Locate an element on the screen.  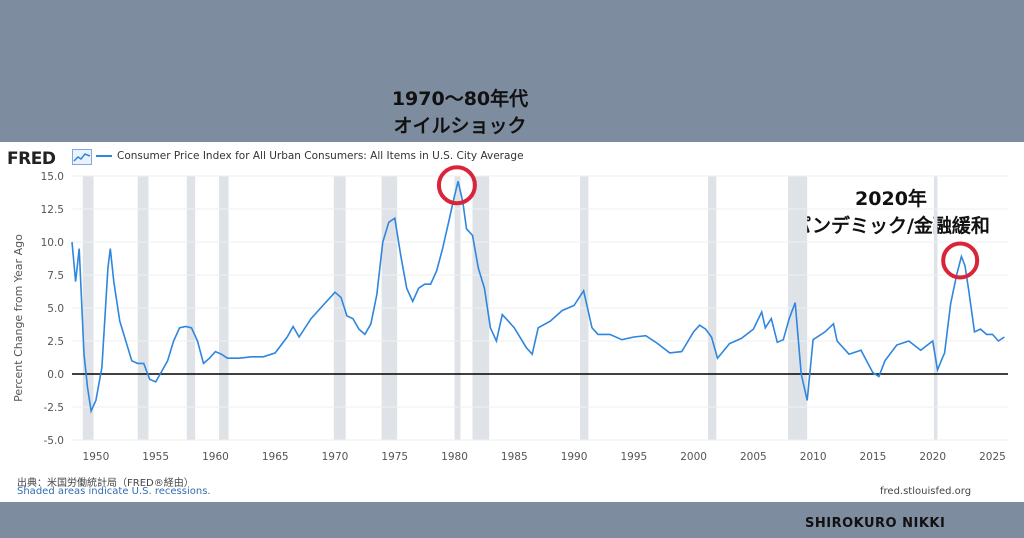
oil-shock-line1: 1970〜80年代 is located at coordinates (460, 99).